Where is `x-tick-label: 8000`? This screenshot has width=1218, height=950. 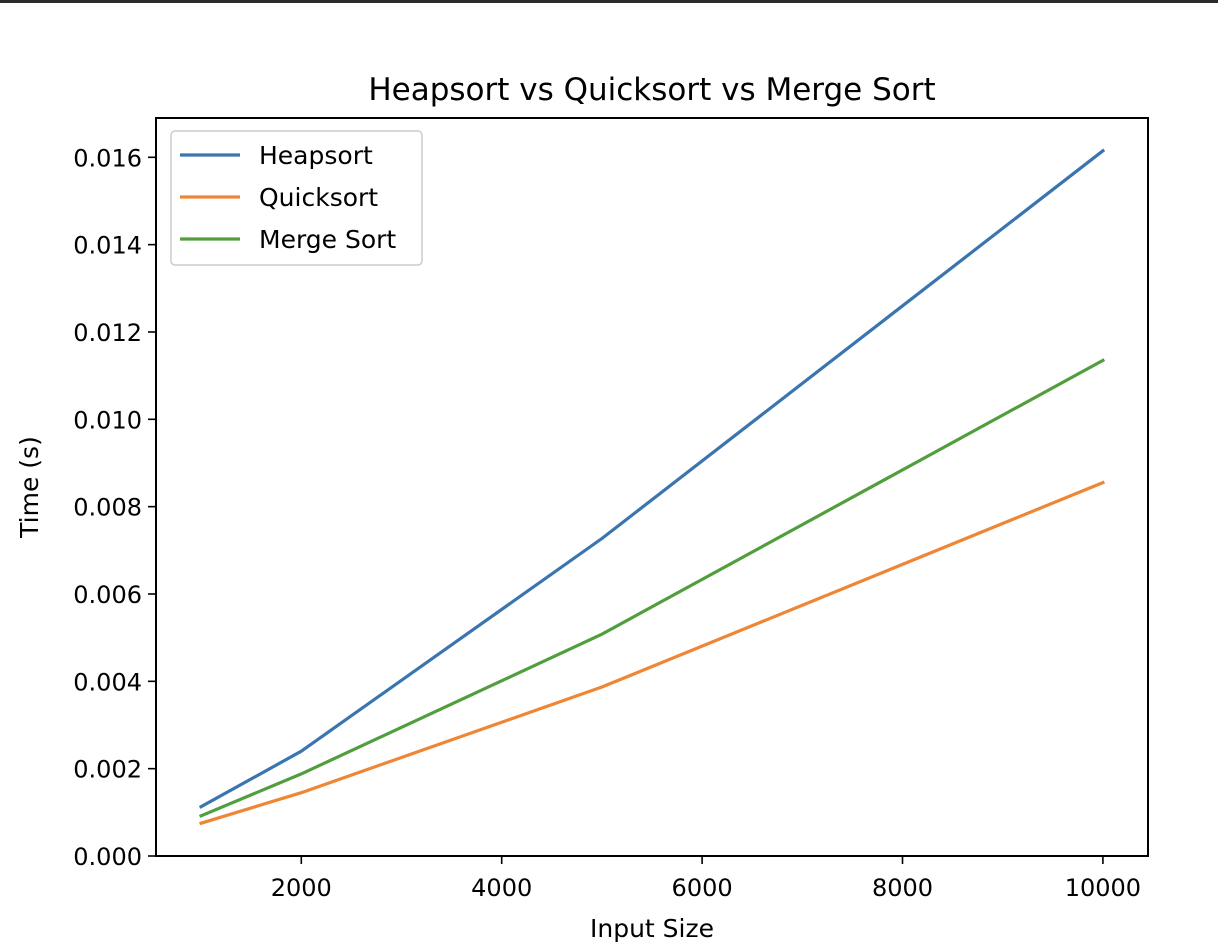 x-tick-label: 8000 is located at coordinates (902, 888).